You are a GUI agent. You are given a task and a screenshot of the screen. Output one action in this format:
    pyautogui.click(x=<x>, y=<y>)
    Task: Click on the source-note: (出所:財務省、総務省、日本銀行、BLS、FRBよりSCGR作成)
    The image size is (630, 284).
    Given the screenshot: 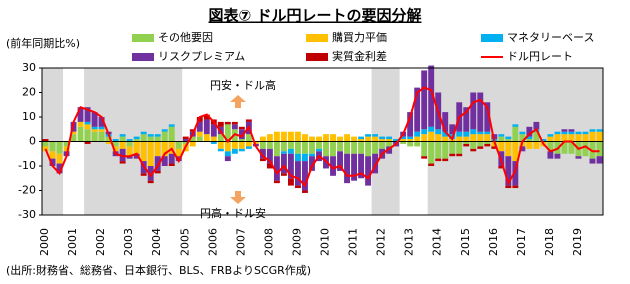 What is the action you would take?
    pyautogui.click(x=158, y=270)
    